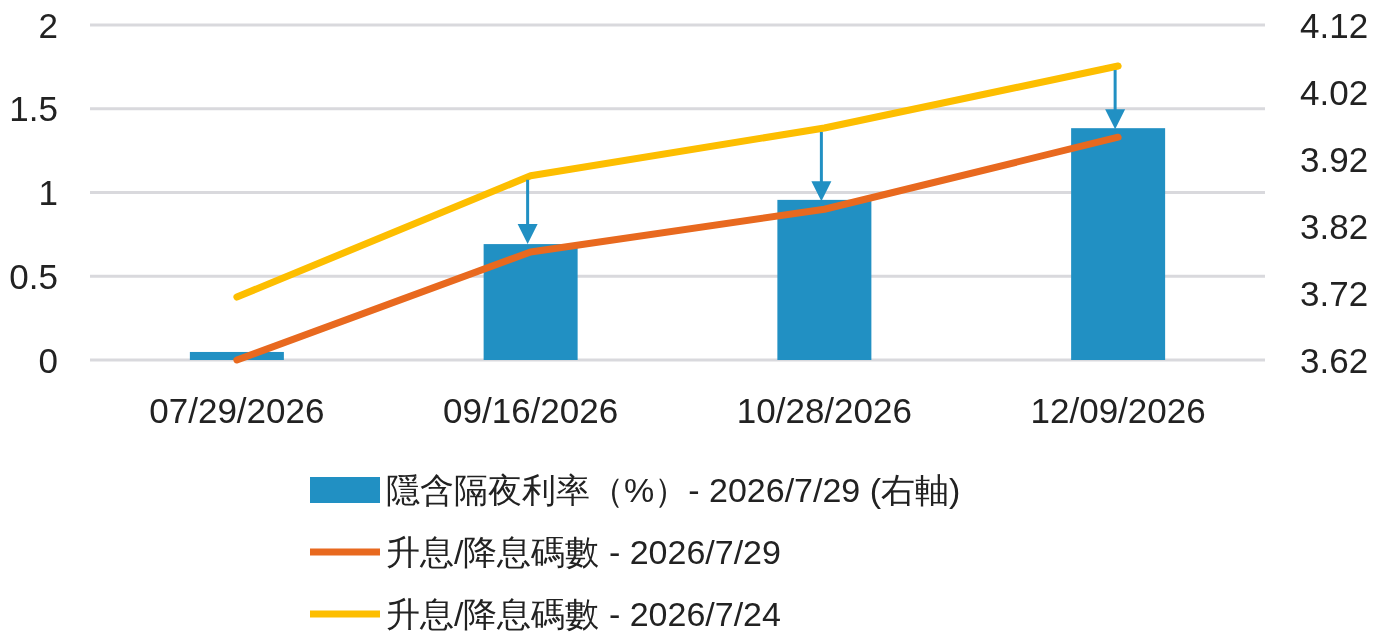  What do you see at coordinates (33, 276) in the screenshot?
I see `y-tick-label: 0.5` at bounding box center [33, 276].